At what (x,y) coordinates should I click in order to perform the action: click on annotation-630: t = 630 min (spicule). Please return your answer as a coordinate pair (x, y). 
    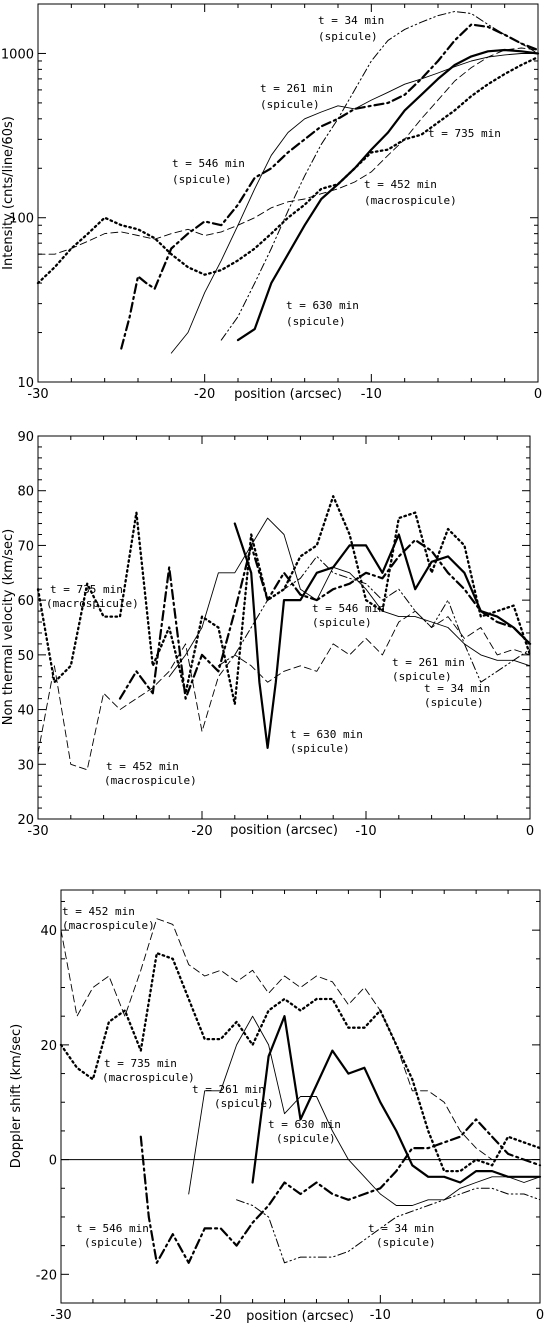
    Looking at the image, I should click on (322, 313).